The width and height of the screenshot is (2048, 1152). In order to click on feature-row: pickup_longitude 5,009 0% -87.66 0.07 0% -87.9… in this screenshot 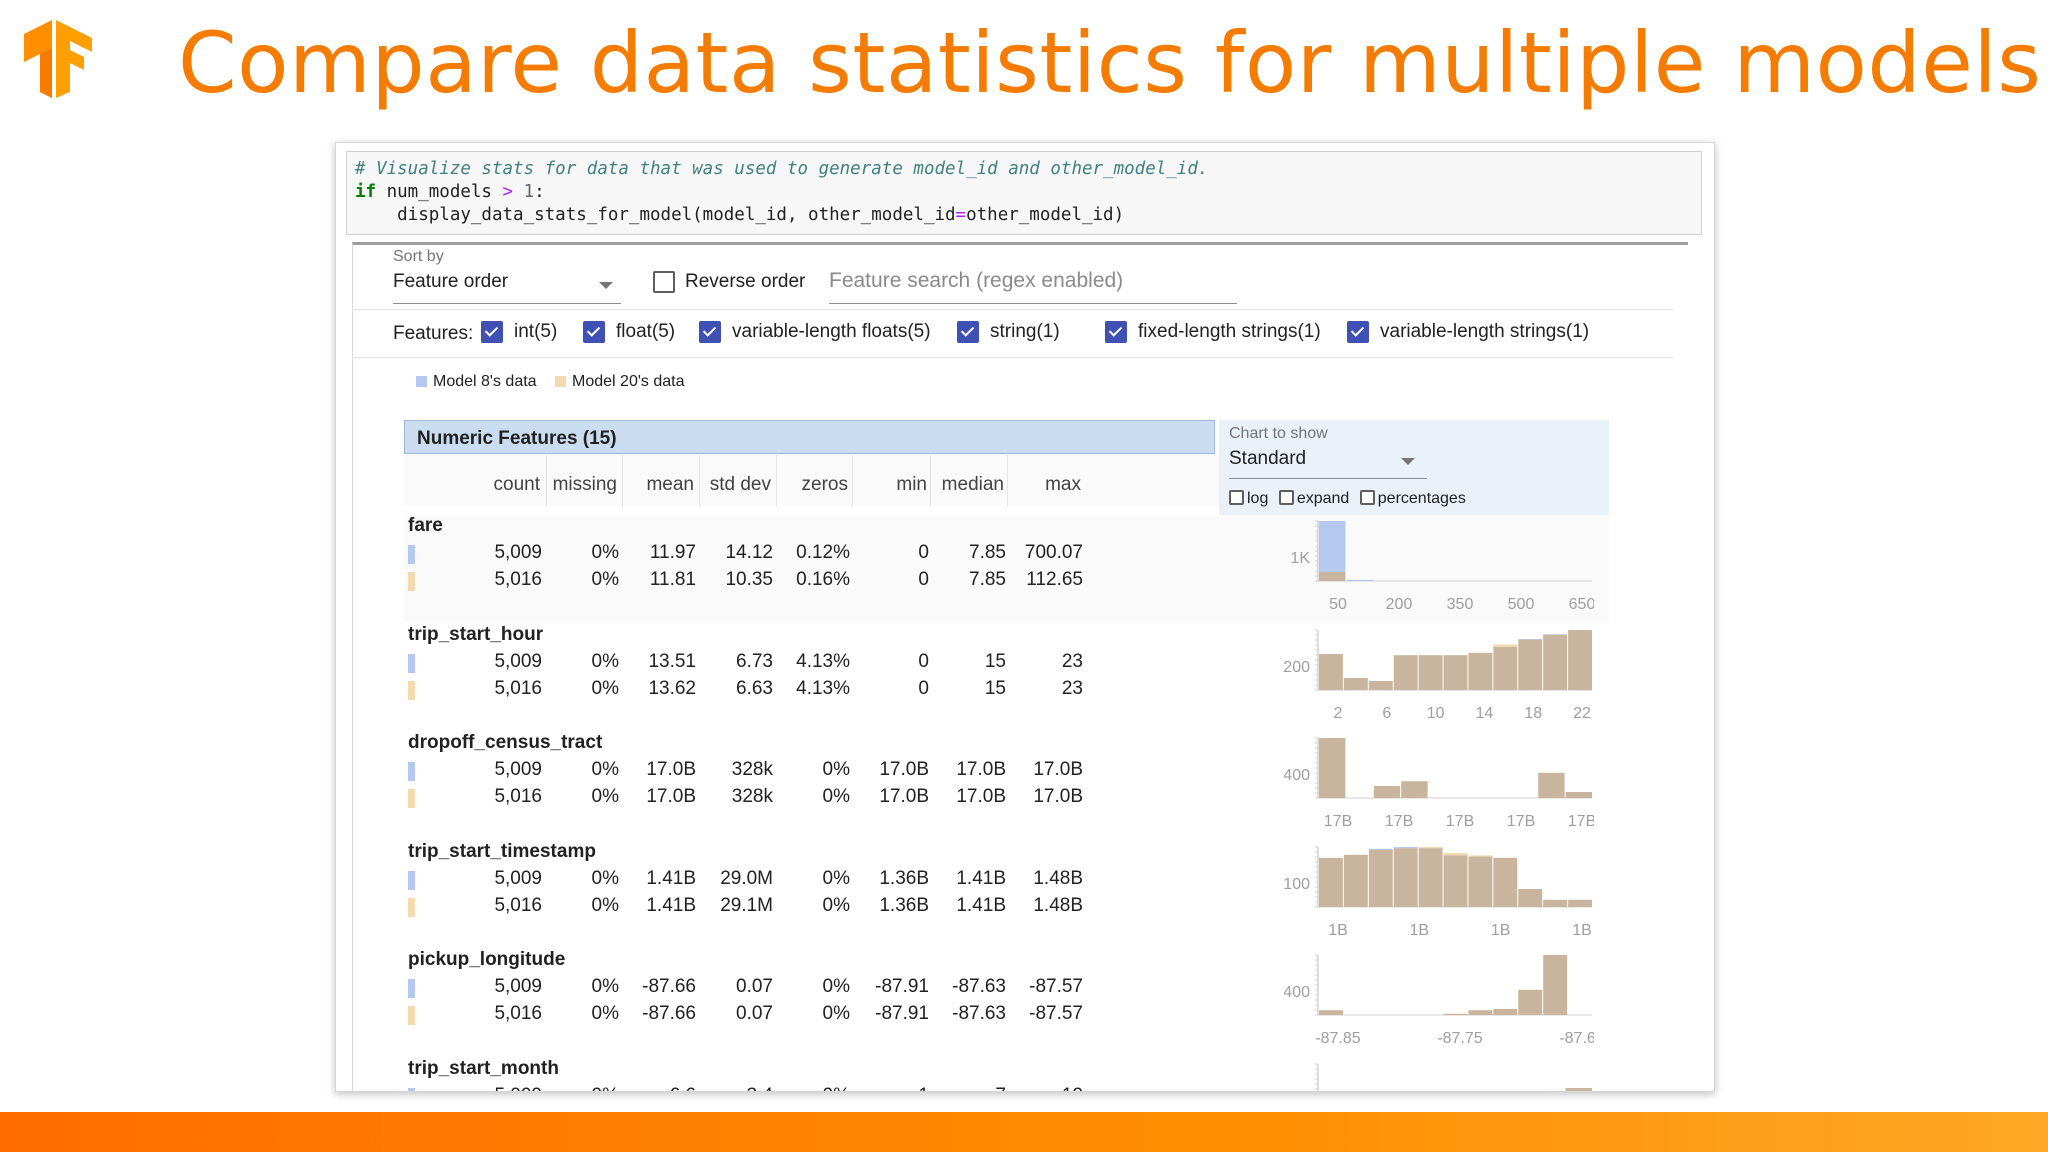, I will do `click(1006, 1003)`.